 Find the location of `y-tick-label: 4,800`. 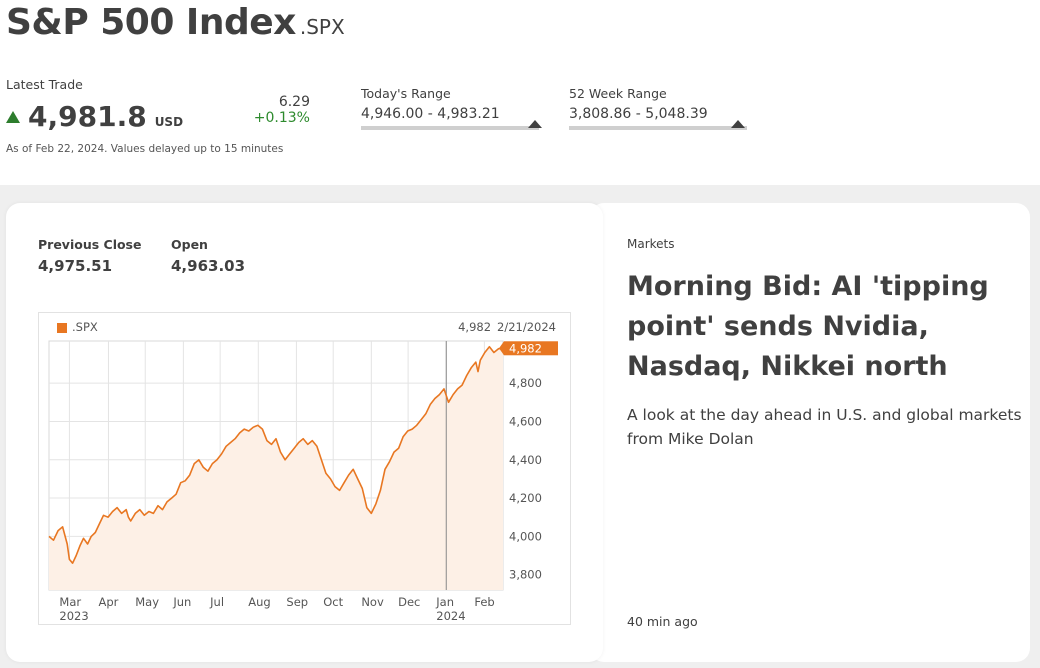

y-tick-label: 4,800 is located at coordinates (525, 383).